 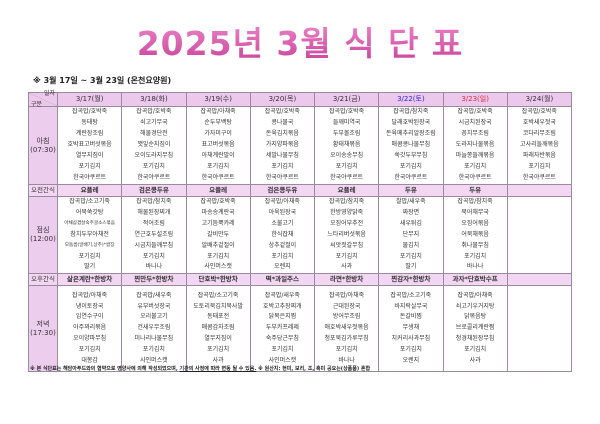 I want to click on menu-item: 북어채무국, so click(x=475, y=212).